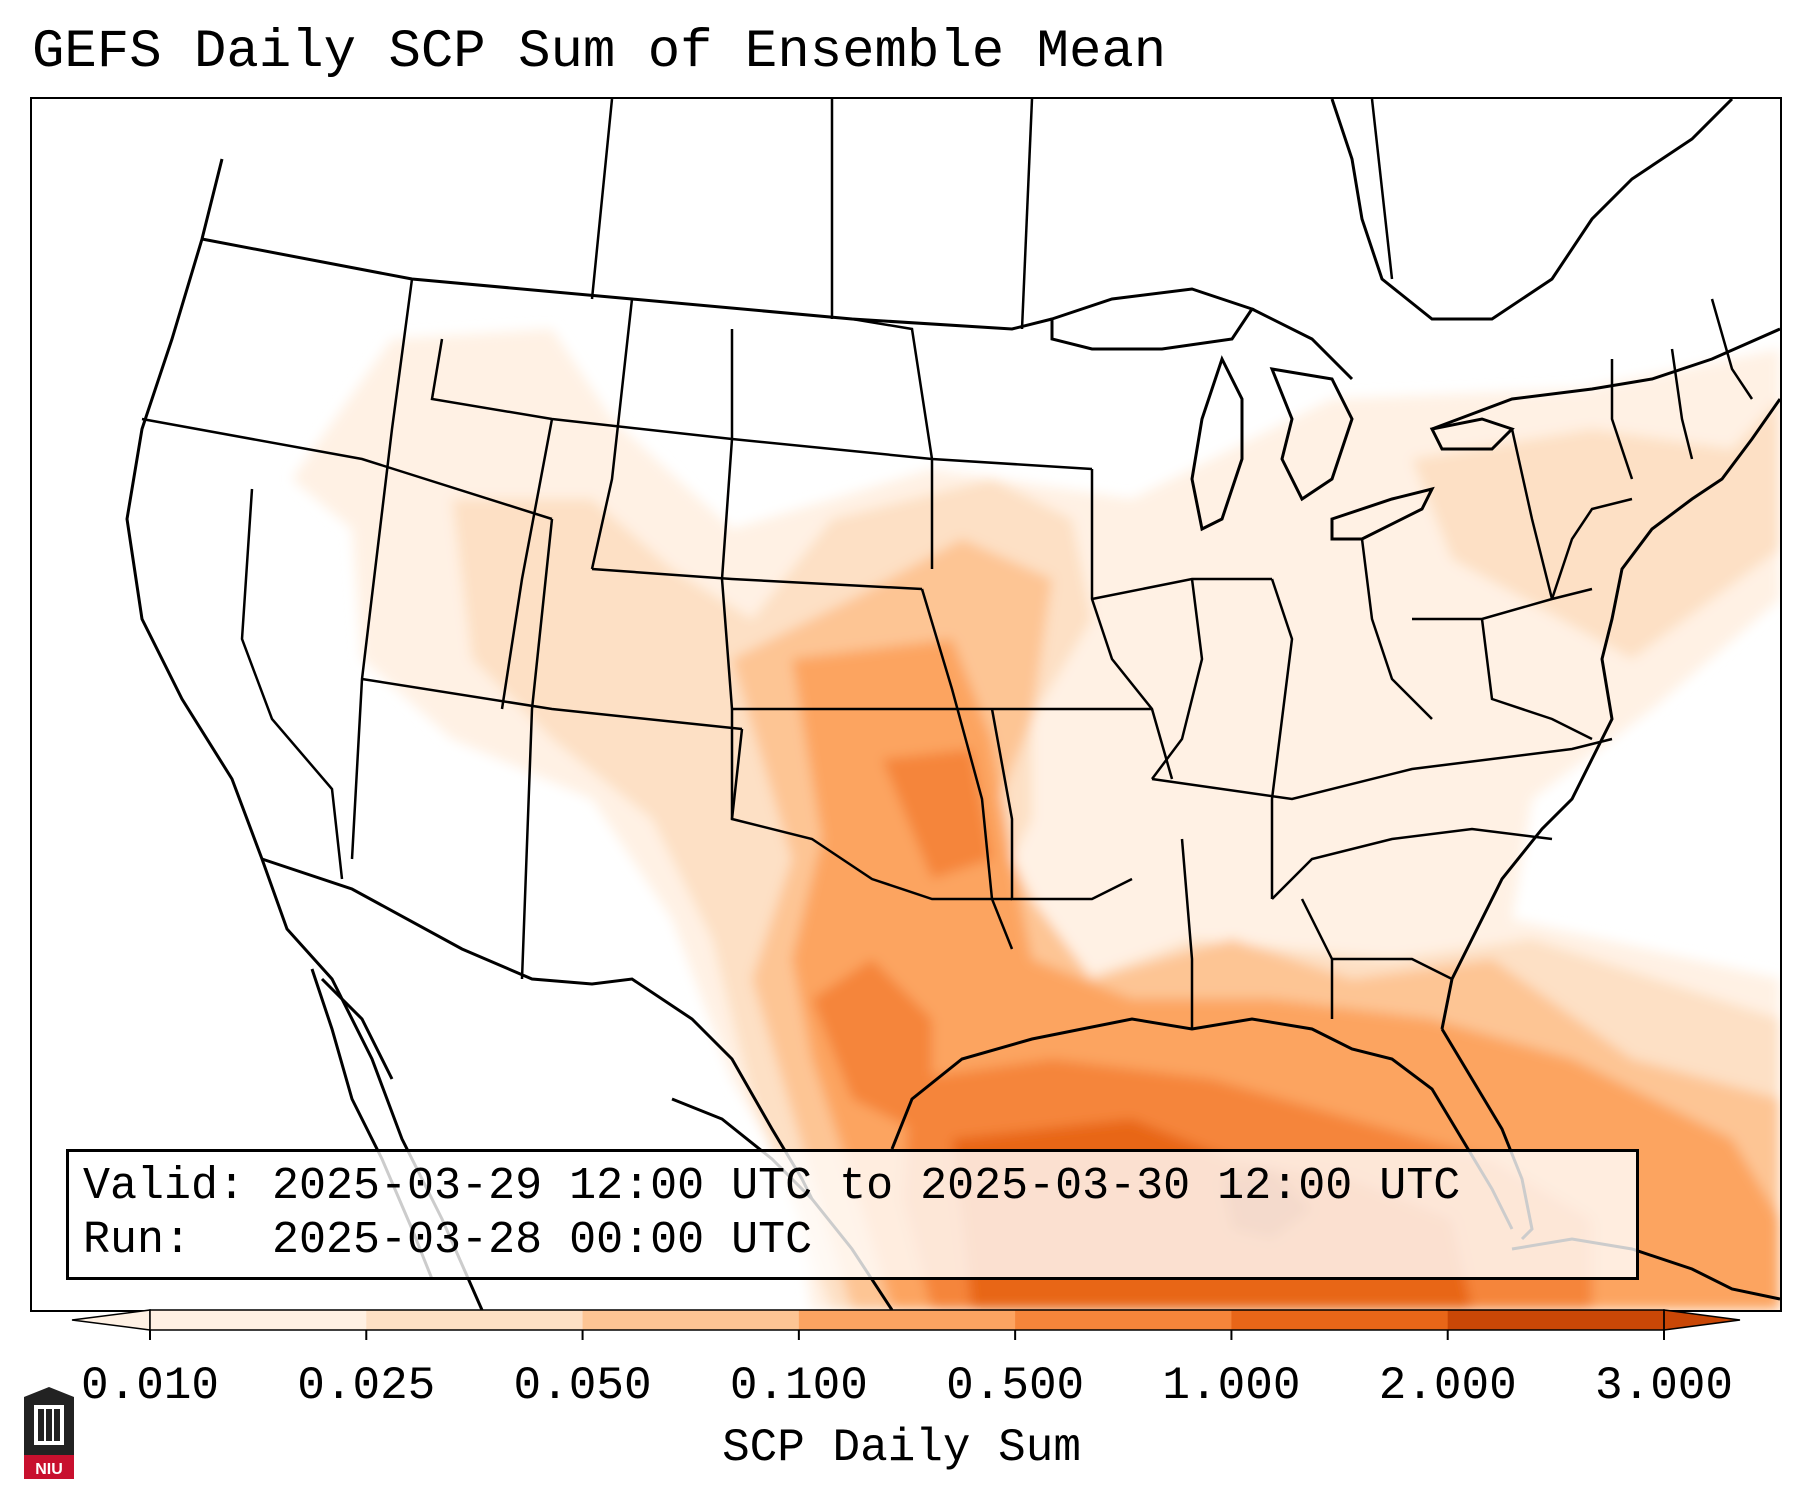 The image size is (1803, 1500). Describe the element at coordinates (49, 1469) in the screenshot. I see `niu-logo-text: NIU` at that location.